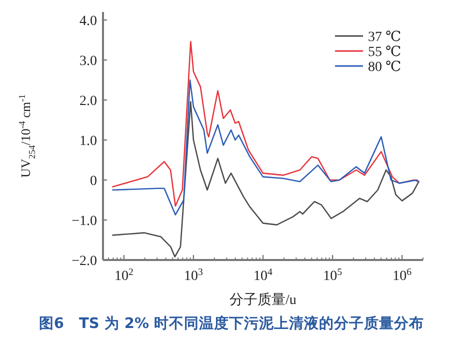 Image resolution: width=463 pixels, height=338 pixels. I want to click on y-tick-label: 0, so click(93, 181).